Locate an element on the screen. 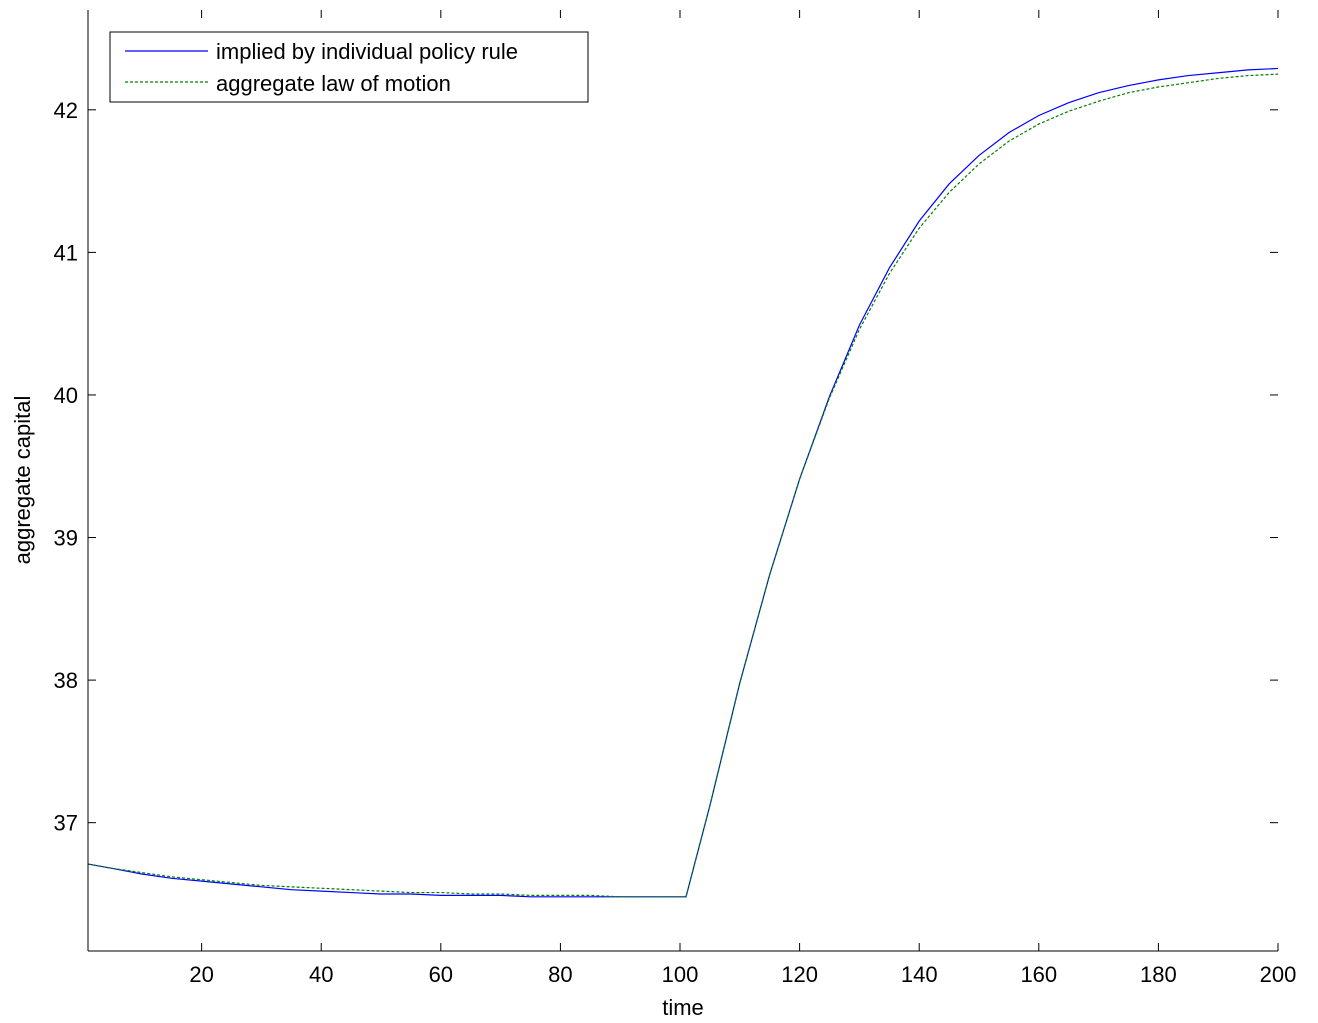 The image size is (1318, 1023). y-tick-label: 39 is located at coordinates (66, 538).